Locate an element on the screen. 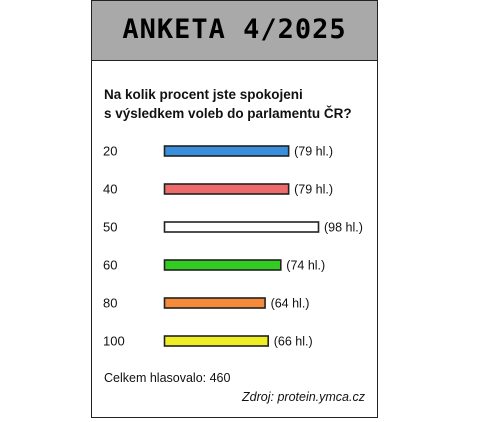  value-label-50: (98 hl.) is located at coordinates (343, 228).